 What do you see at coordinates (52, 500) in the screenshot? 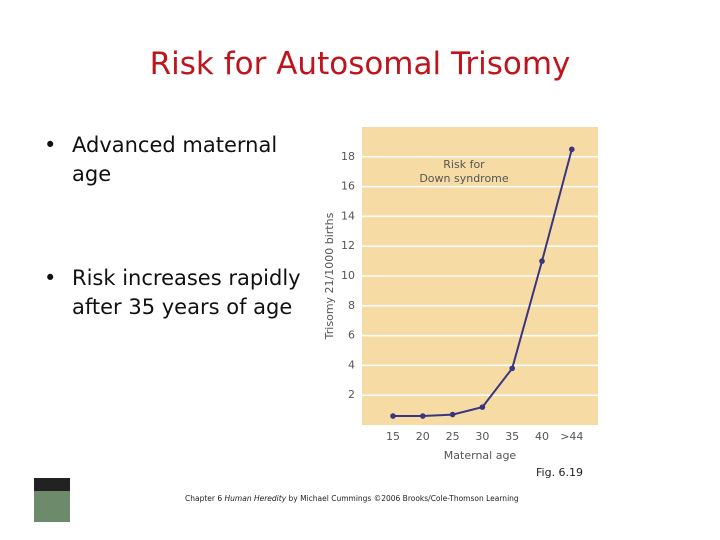
I see `book-cover` at bounding box center [52, 500].